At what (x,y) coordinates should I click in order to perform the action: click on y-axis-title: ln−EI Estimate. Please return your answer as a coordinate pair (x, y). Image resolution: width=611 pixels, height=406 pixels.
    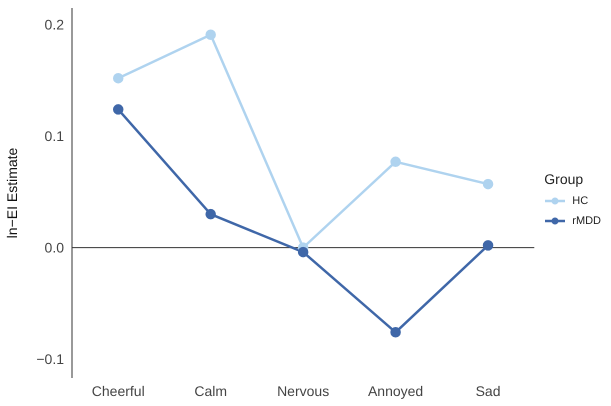
    Looking at the image, I should click on (12, 192).